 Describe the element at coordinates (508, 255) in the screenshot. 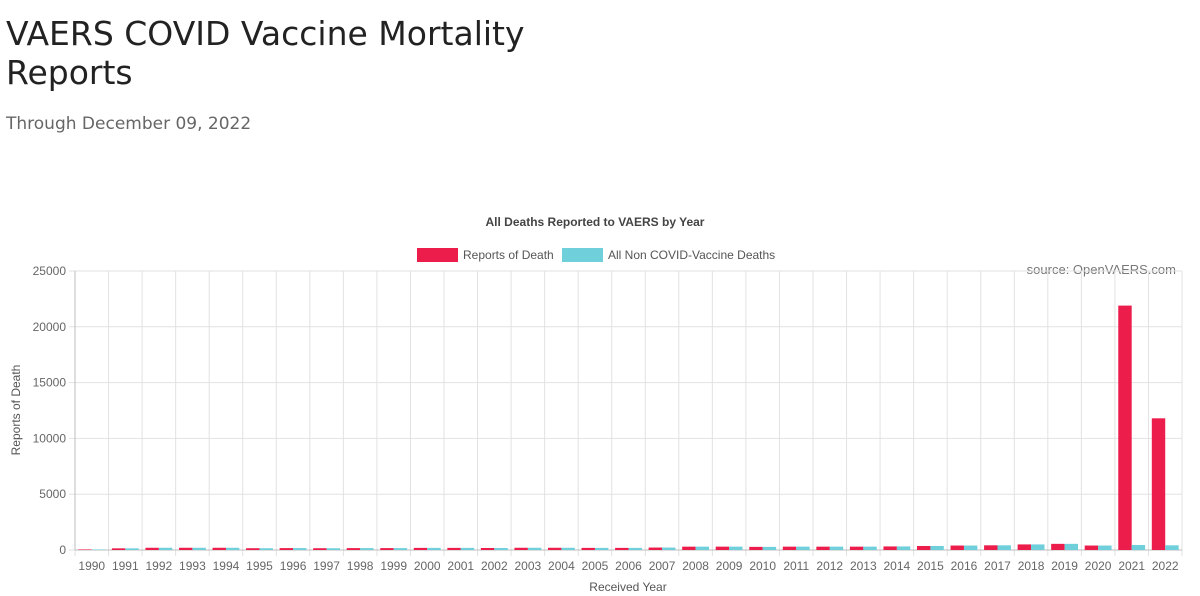

I see `legend-label-reports-of-death: Reports of Death` at that location.